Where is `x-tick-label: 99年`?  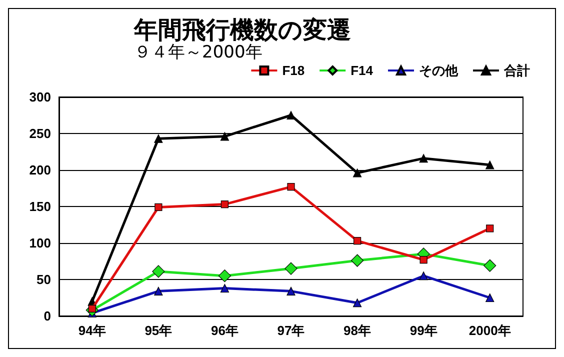
x-tick-label: 99年 is located at coordinates (424, 330).